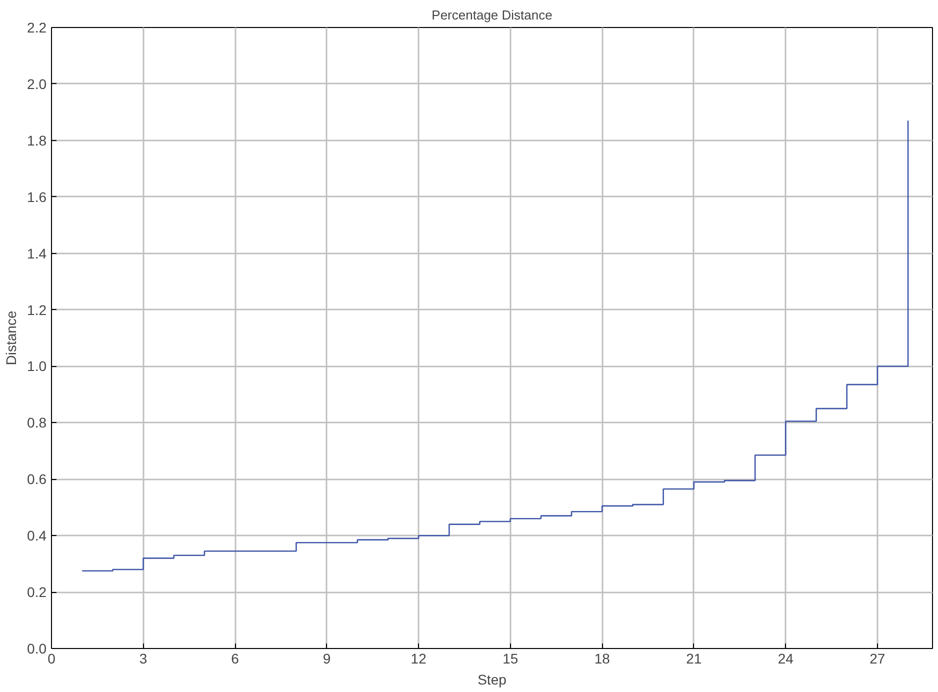  I want to click on y-tick-label: 1.2, so click(37, 310).